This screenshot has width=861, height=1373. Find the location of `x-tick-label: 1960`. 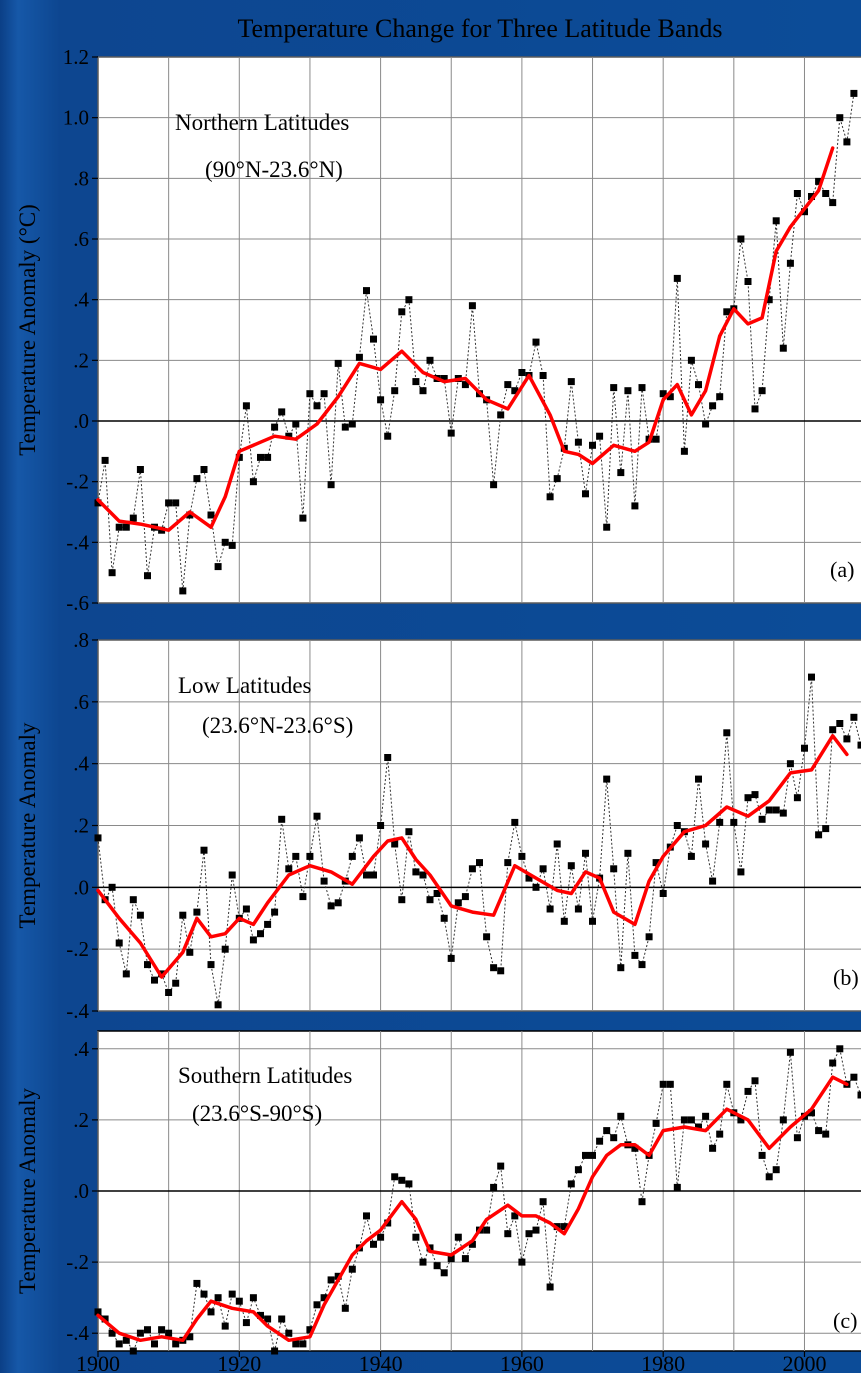

x-tick-label: 1960 is located at coordinates (522, 1362).